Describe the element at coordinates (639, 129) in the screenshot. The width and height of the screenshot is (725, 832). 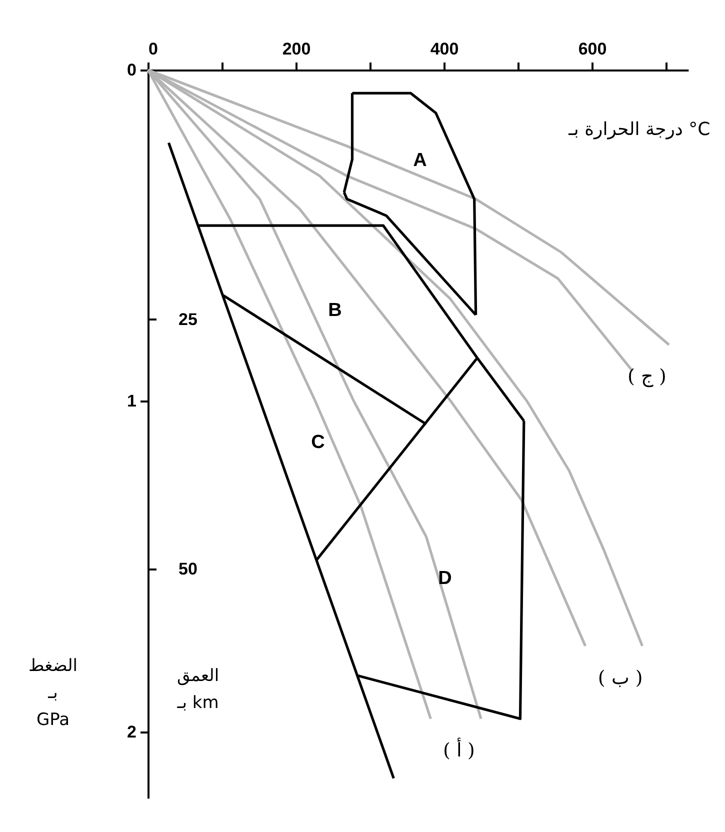
I see `x-axis-title: درجة الحرارة بـ °C` at that location.